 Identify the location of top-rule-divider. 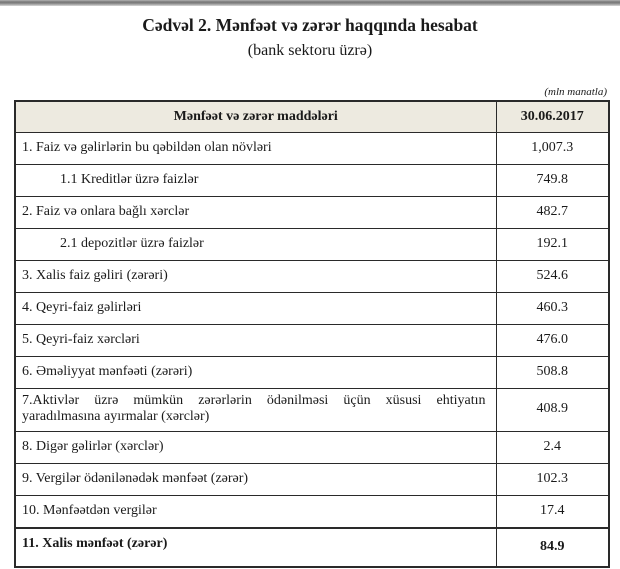
(310, 3).